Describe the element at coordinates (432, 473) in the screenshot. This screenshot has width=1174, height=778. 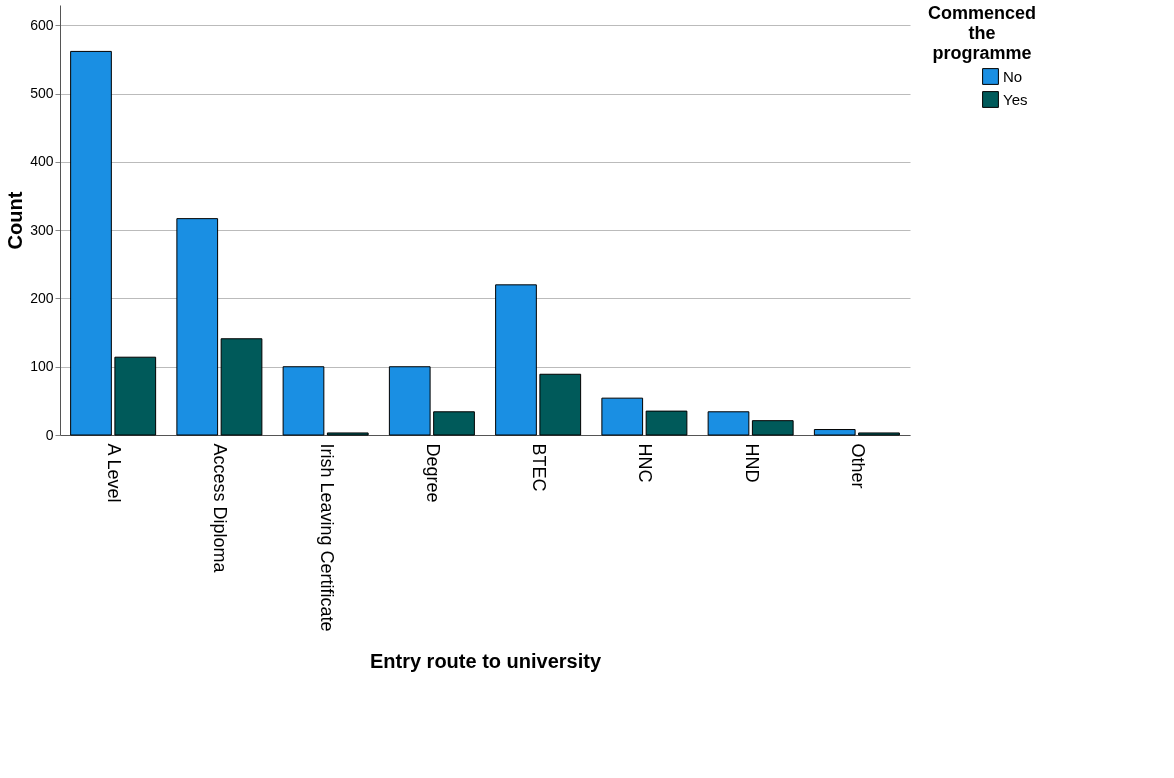
I see `x-tick-label: Degree` at that location.